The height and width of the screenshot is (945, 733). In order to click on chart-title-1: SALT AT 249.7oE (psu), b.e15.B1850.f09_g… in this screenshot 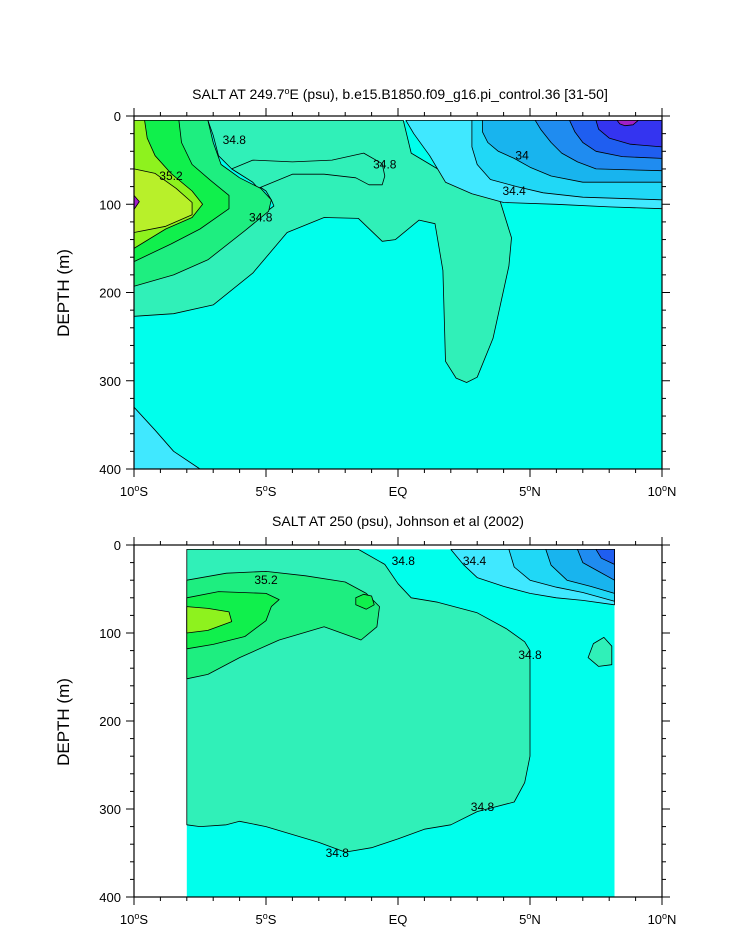, I will do `click(400, 94)`.